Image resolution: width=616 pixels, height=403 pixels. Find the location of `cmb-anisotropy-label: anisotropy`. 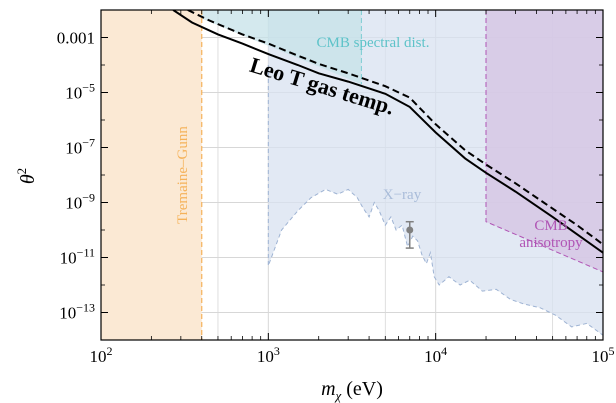

cmb-anisotropy-label: anisotropy is located at coordinates (551, 243).